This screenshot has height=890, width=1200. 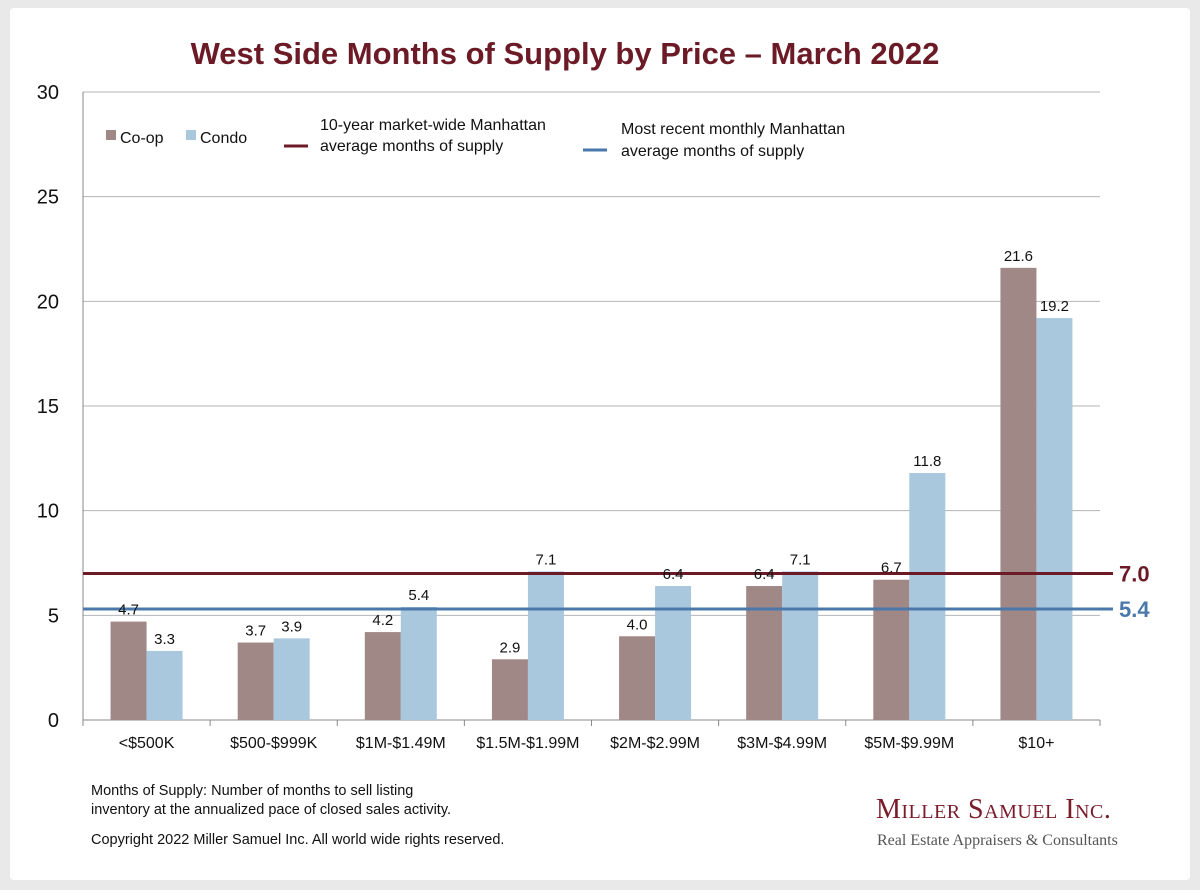 What do you see at coordinates (527, 743) in the screenshot?
I see `x-tick-label: $1.5M-$1.99M` at bounding box center [527, 743].